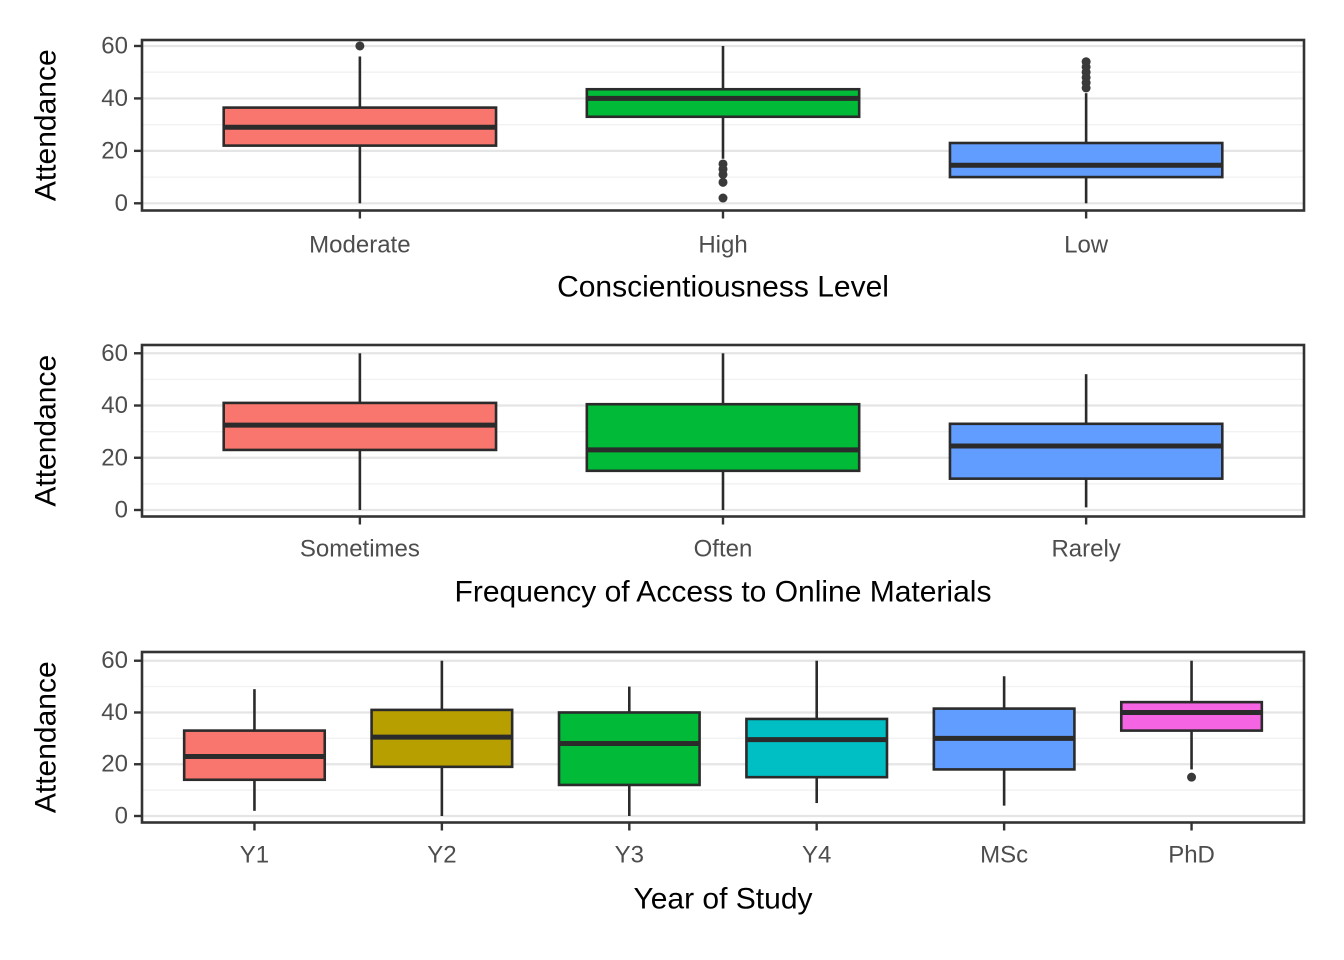 The height and width of the screenshot is (960, 1344). Describe the element at coordinates (817, 748) in the screenshot. I see `box-y4` at that location.